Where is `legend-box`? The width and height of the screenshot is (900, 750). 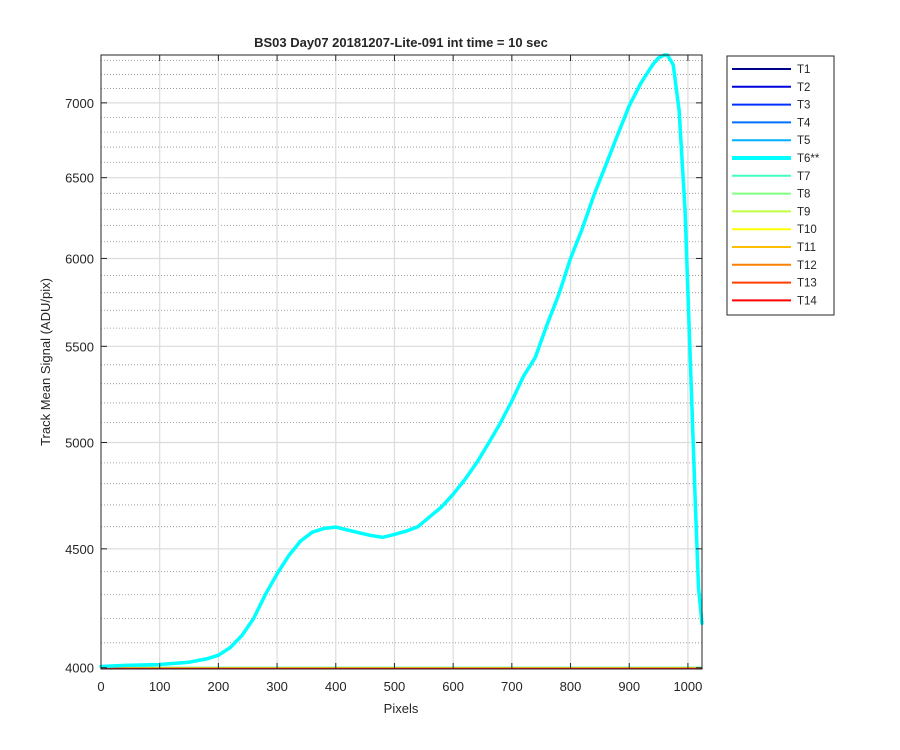 legend-box is located at coordinates (780, 185).